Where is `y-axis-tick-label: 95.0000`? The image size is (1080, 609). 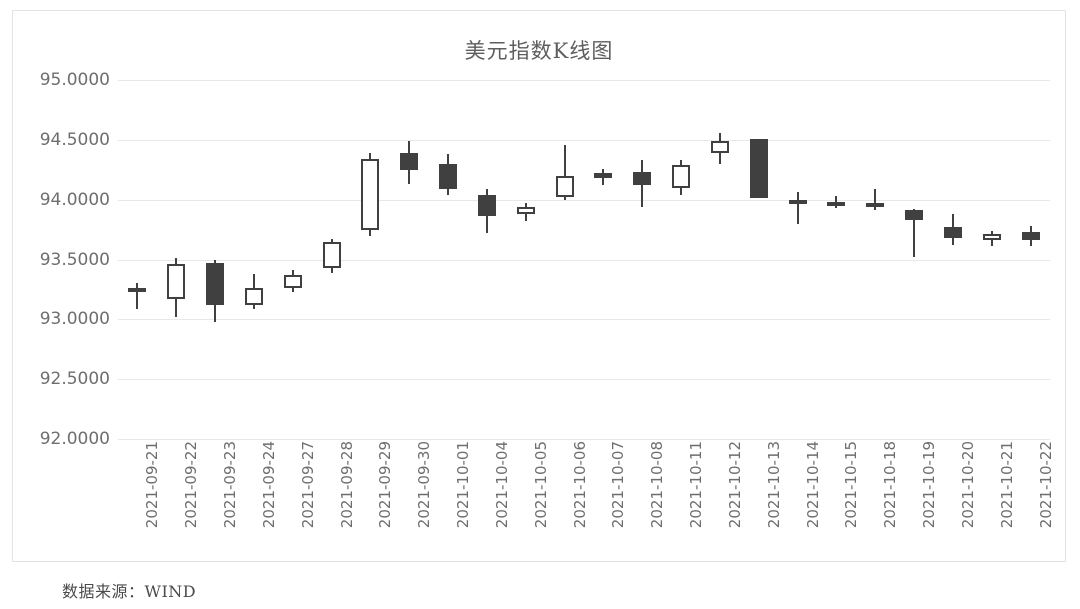 y-axis-tick-label: 95.0000 is located at coordinates (74, 80).